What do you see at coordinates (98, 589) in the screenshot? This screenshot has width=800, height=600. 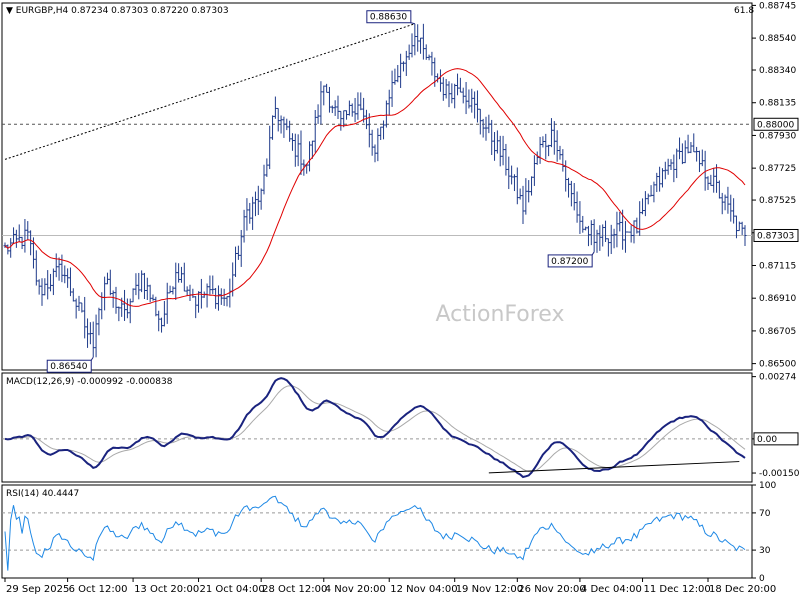 I see `x-tick-label: 6 Oct 12:00` at bounding box center [98, 589].